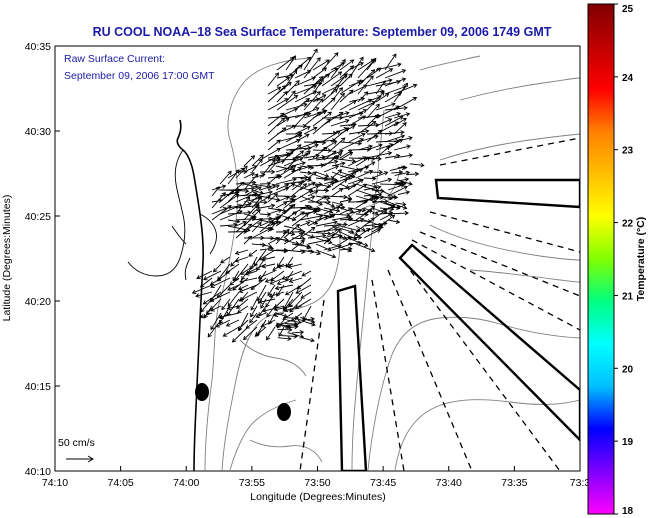 The image size is (651, 518). Describe the element at coordinates (628, 369) in the screenshot. I see `colorbar-tick-label: 20` at that location.